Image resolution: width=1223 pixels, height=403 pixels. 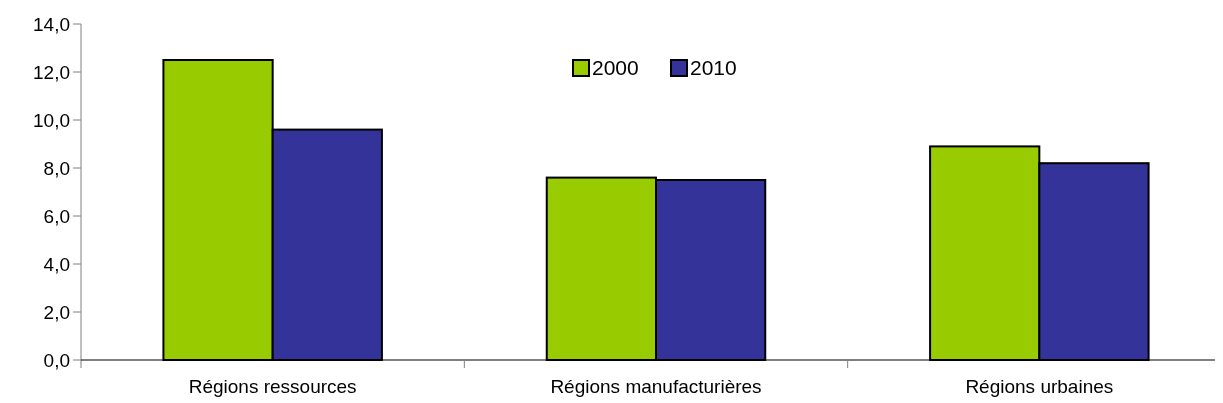 What do you see at coordinates (656, 386) in the screenshot?
I see `x-tick-label: Régions manufacturières` at bounding box center [656, 386].